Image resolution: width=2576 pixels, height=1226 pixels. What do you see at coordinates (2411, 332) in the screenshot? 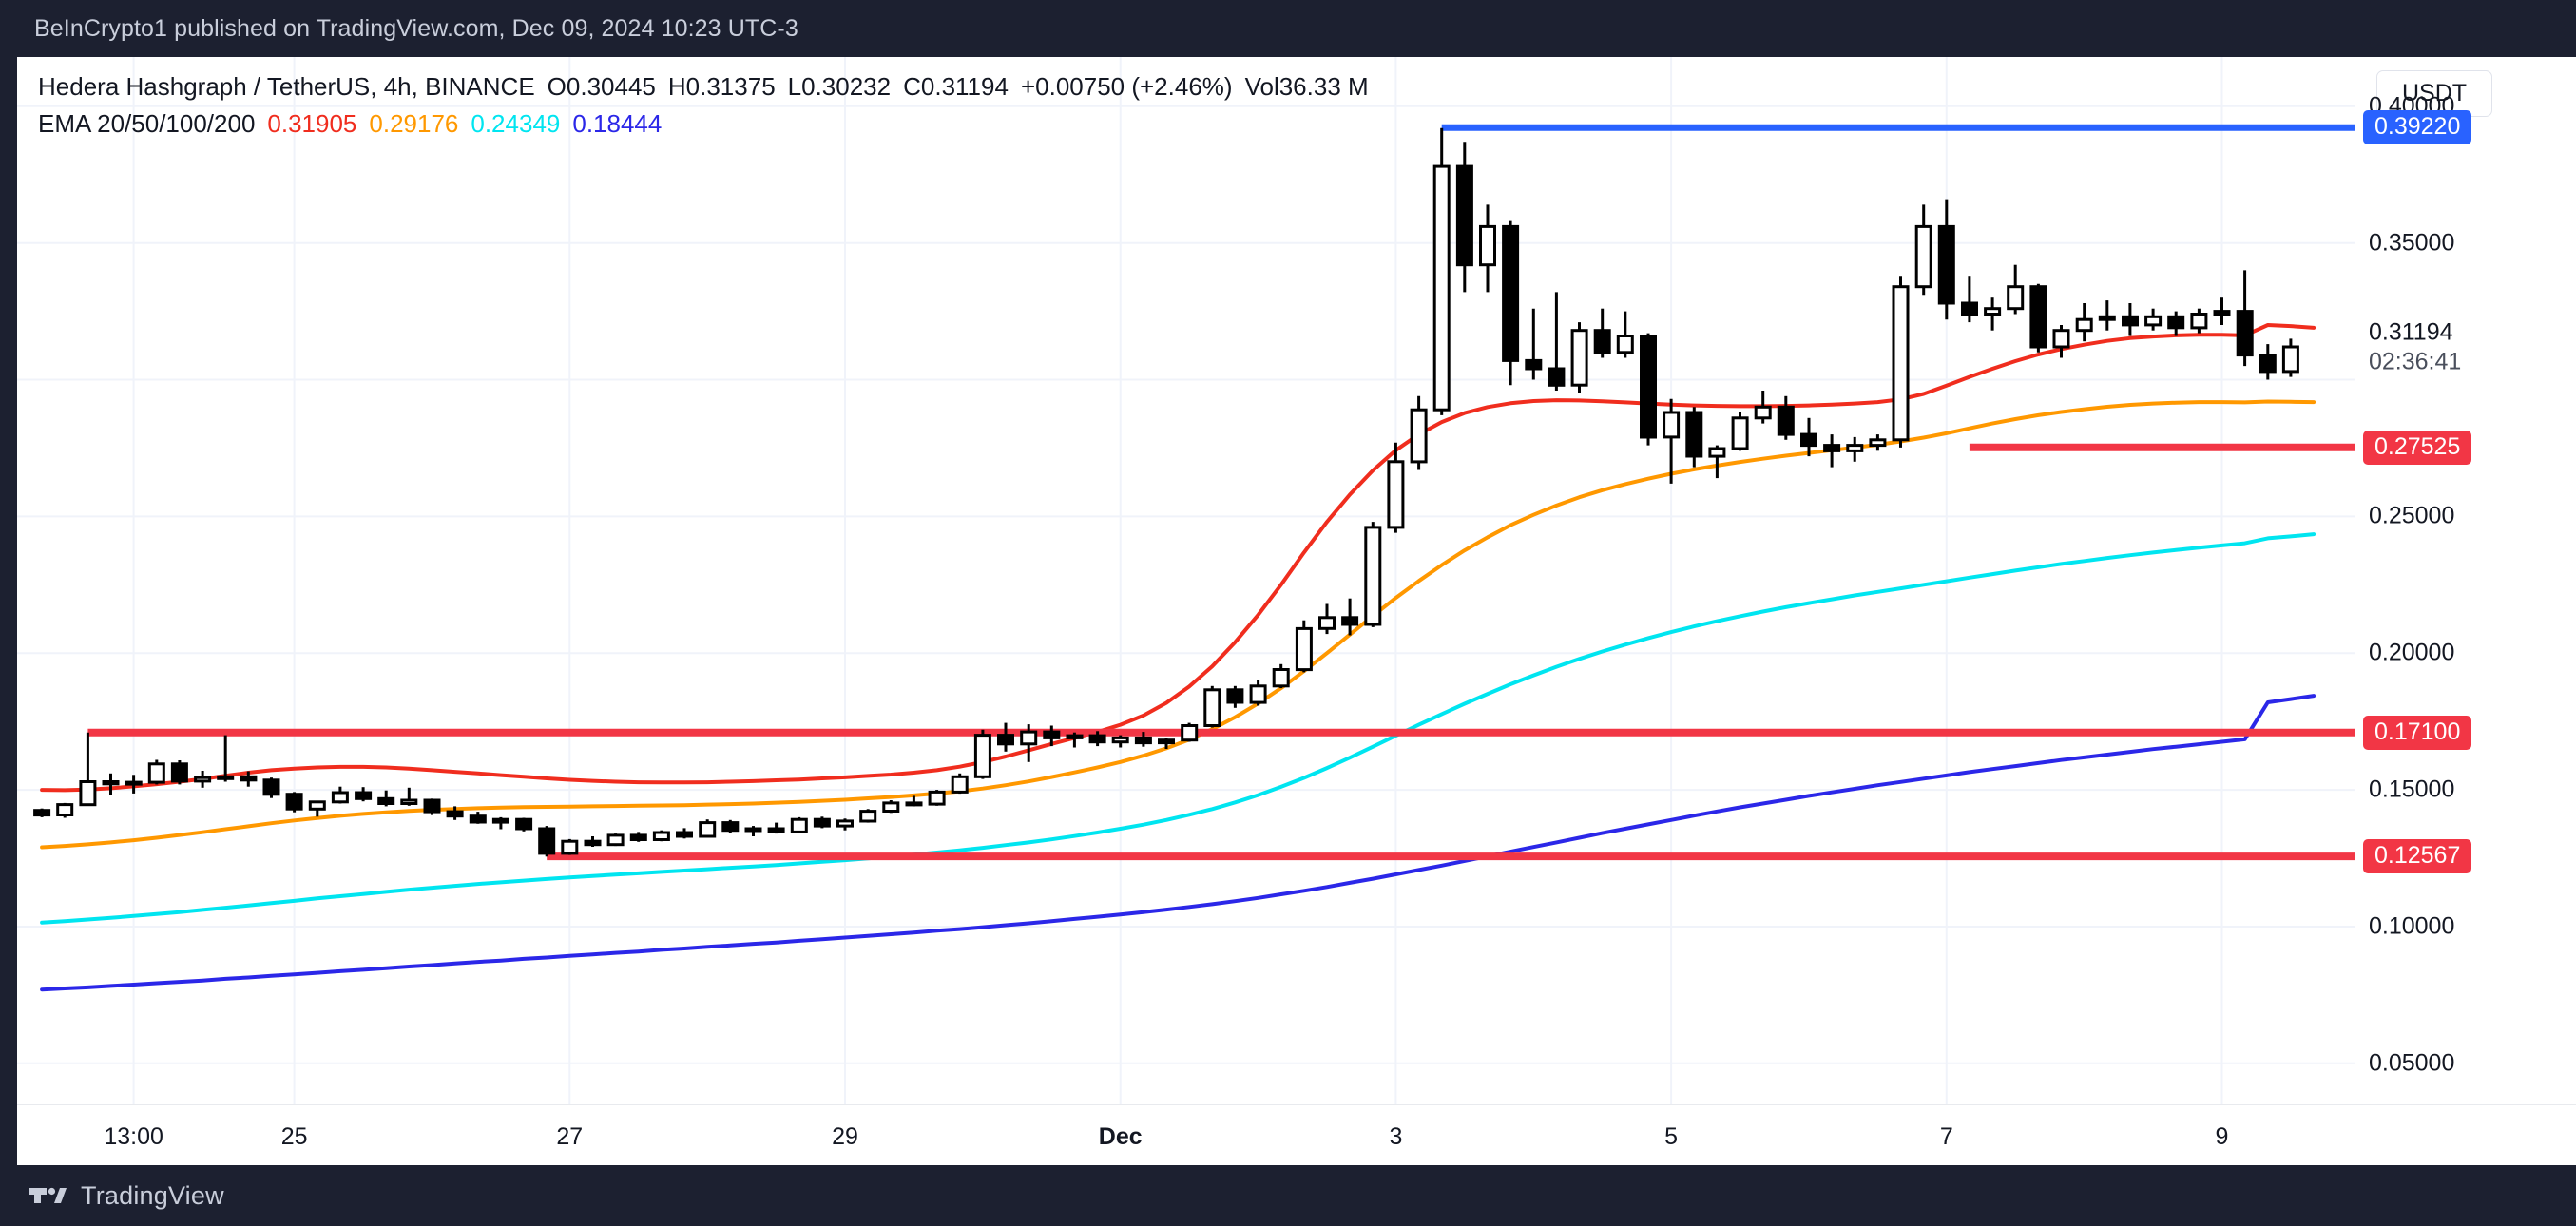
I see `last-price-value: 0.31194` at bounding box center [2411, 332].